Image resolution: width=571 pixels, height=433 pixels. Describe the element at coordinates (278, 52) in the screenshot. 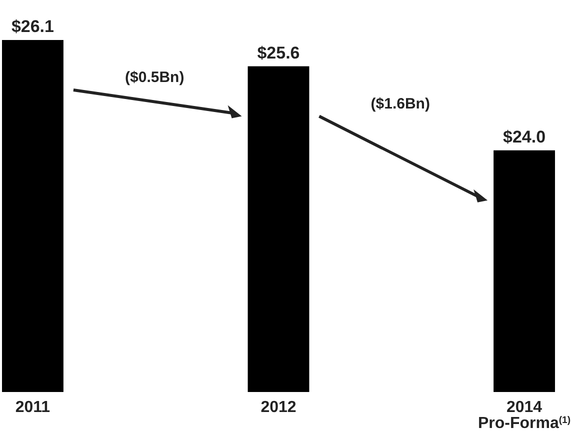

I see `data-label: $25.6` at that location.